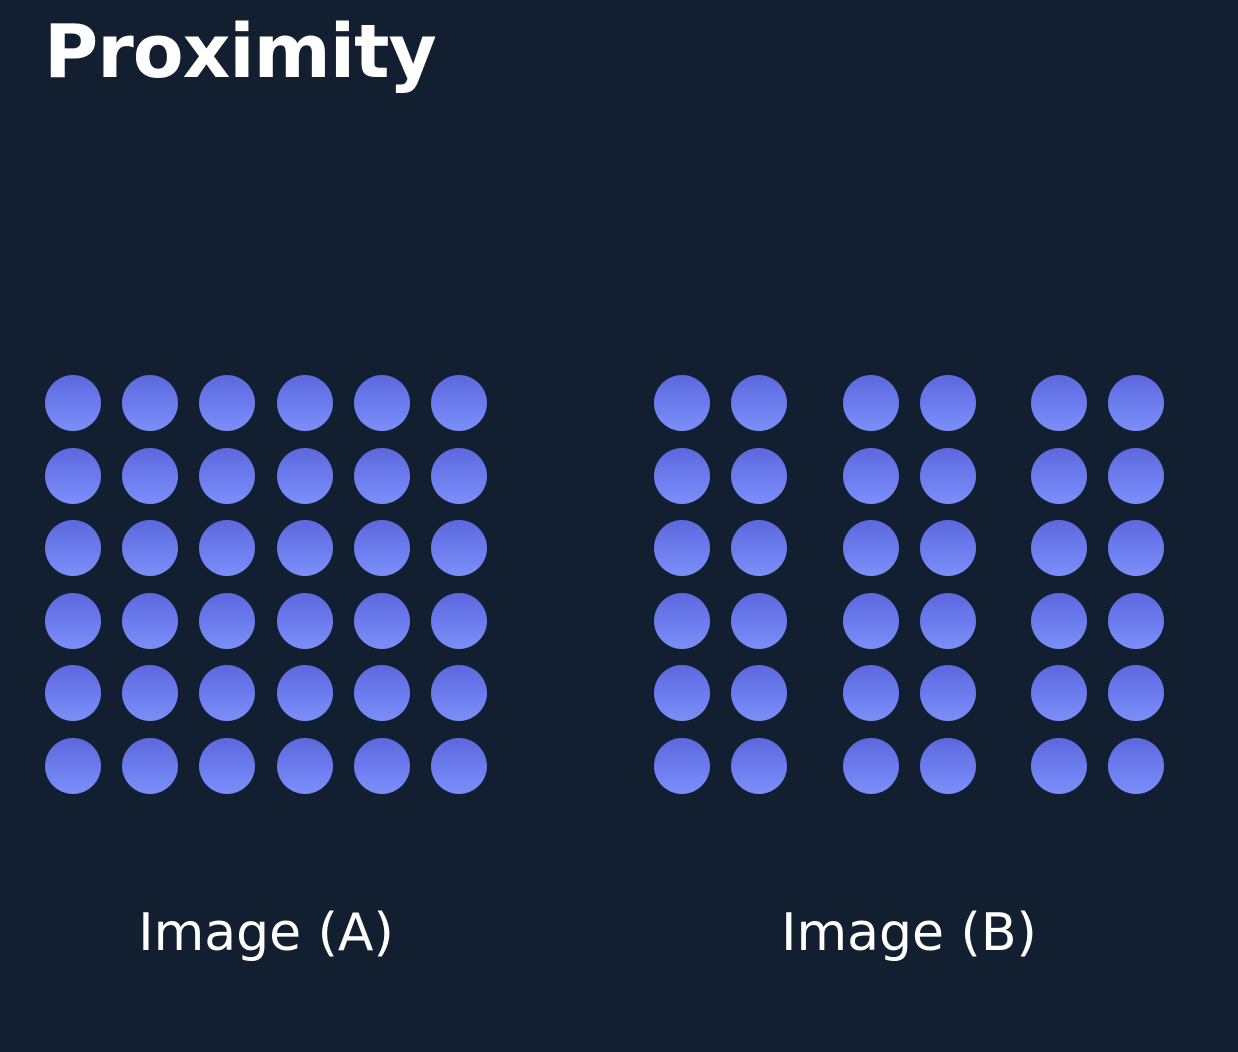 The height and width of the screenshot is (1052, 1238). Describe the element at coordinates (240, 52) in the screenshot. I see `page-title: Proximity` at that location.